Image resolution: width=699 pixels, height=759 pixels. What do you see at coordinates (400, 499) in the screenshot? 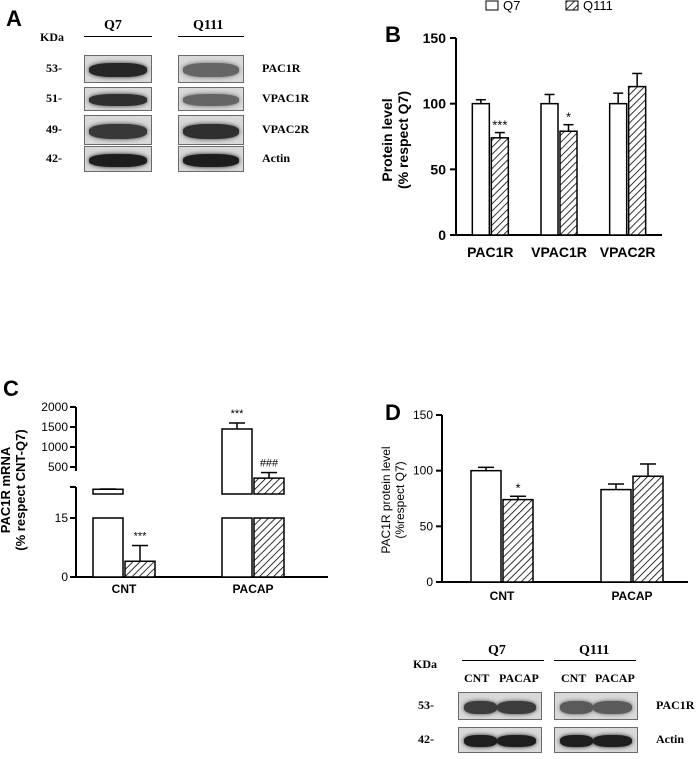
I see `chart-d-y-label-line: (%respect Q7)` at bounding box center [400, 499].